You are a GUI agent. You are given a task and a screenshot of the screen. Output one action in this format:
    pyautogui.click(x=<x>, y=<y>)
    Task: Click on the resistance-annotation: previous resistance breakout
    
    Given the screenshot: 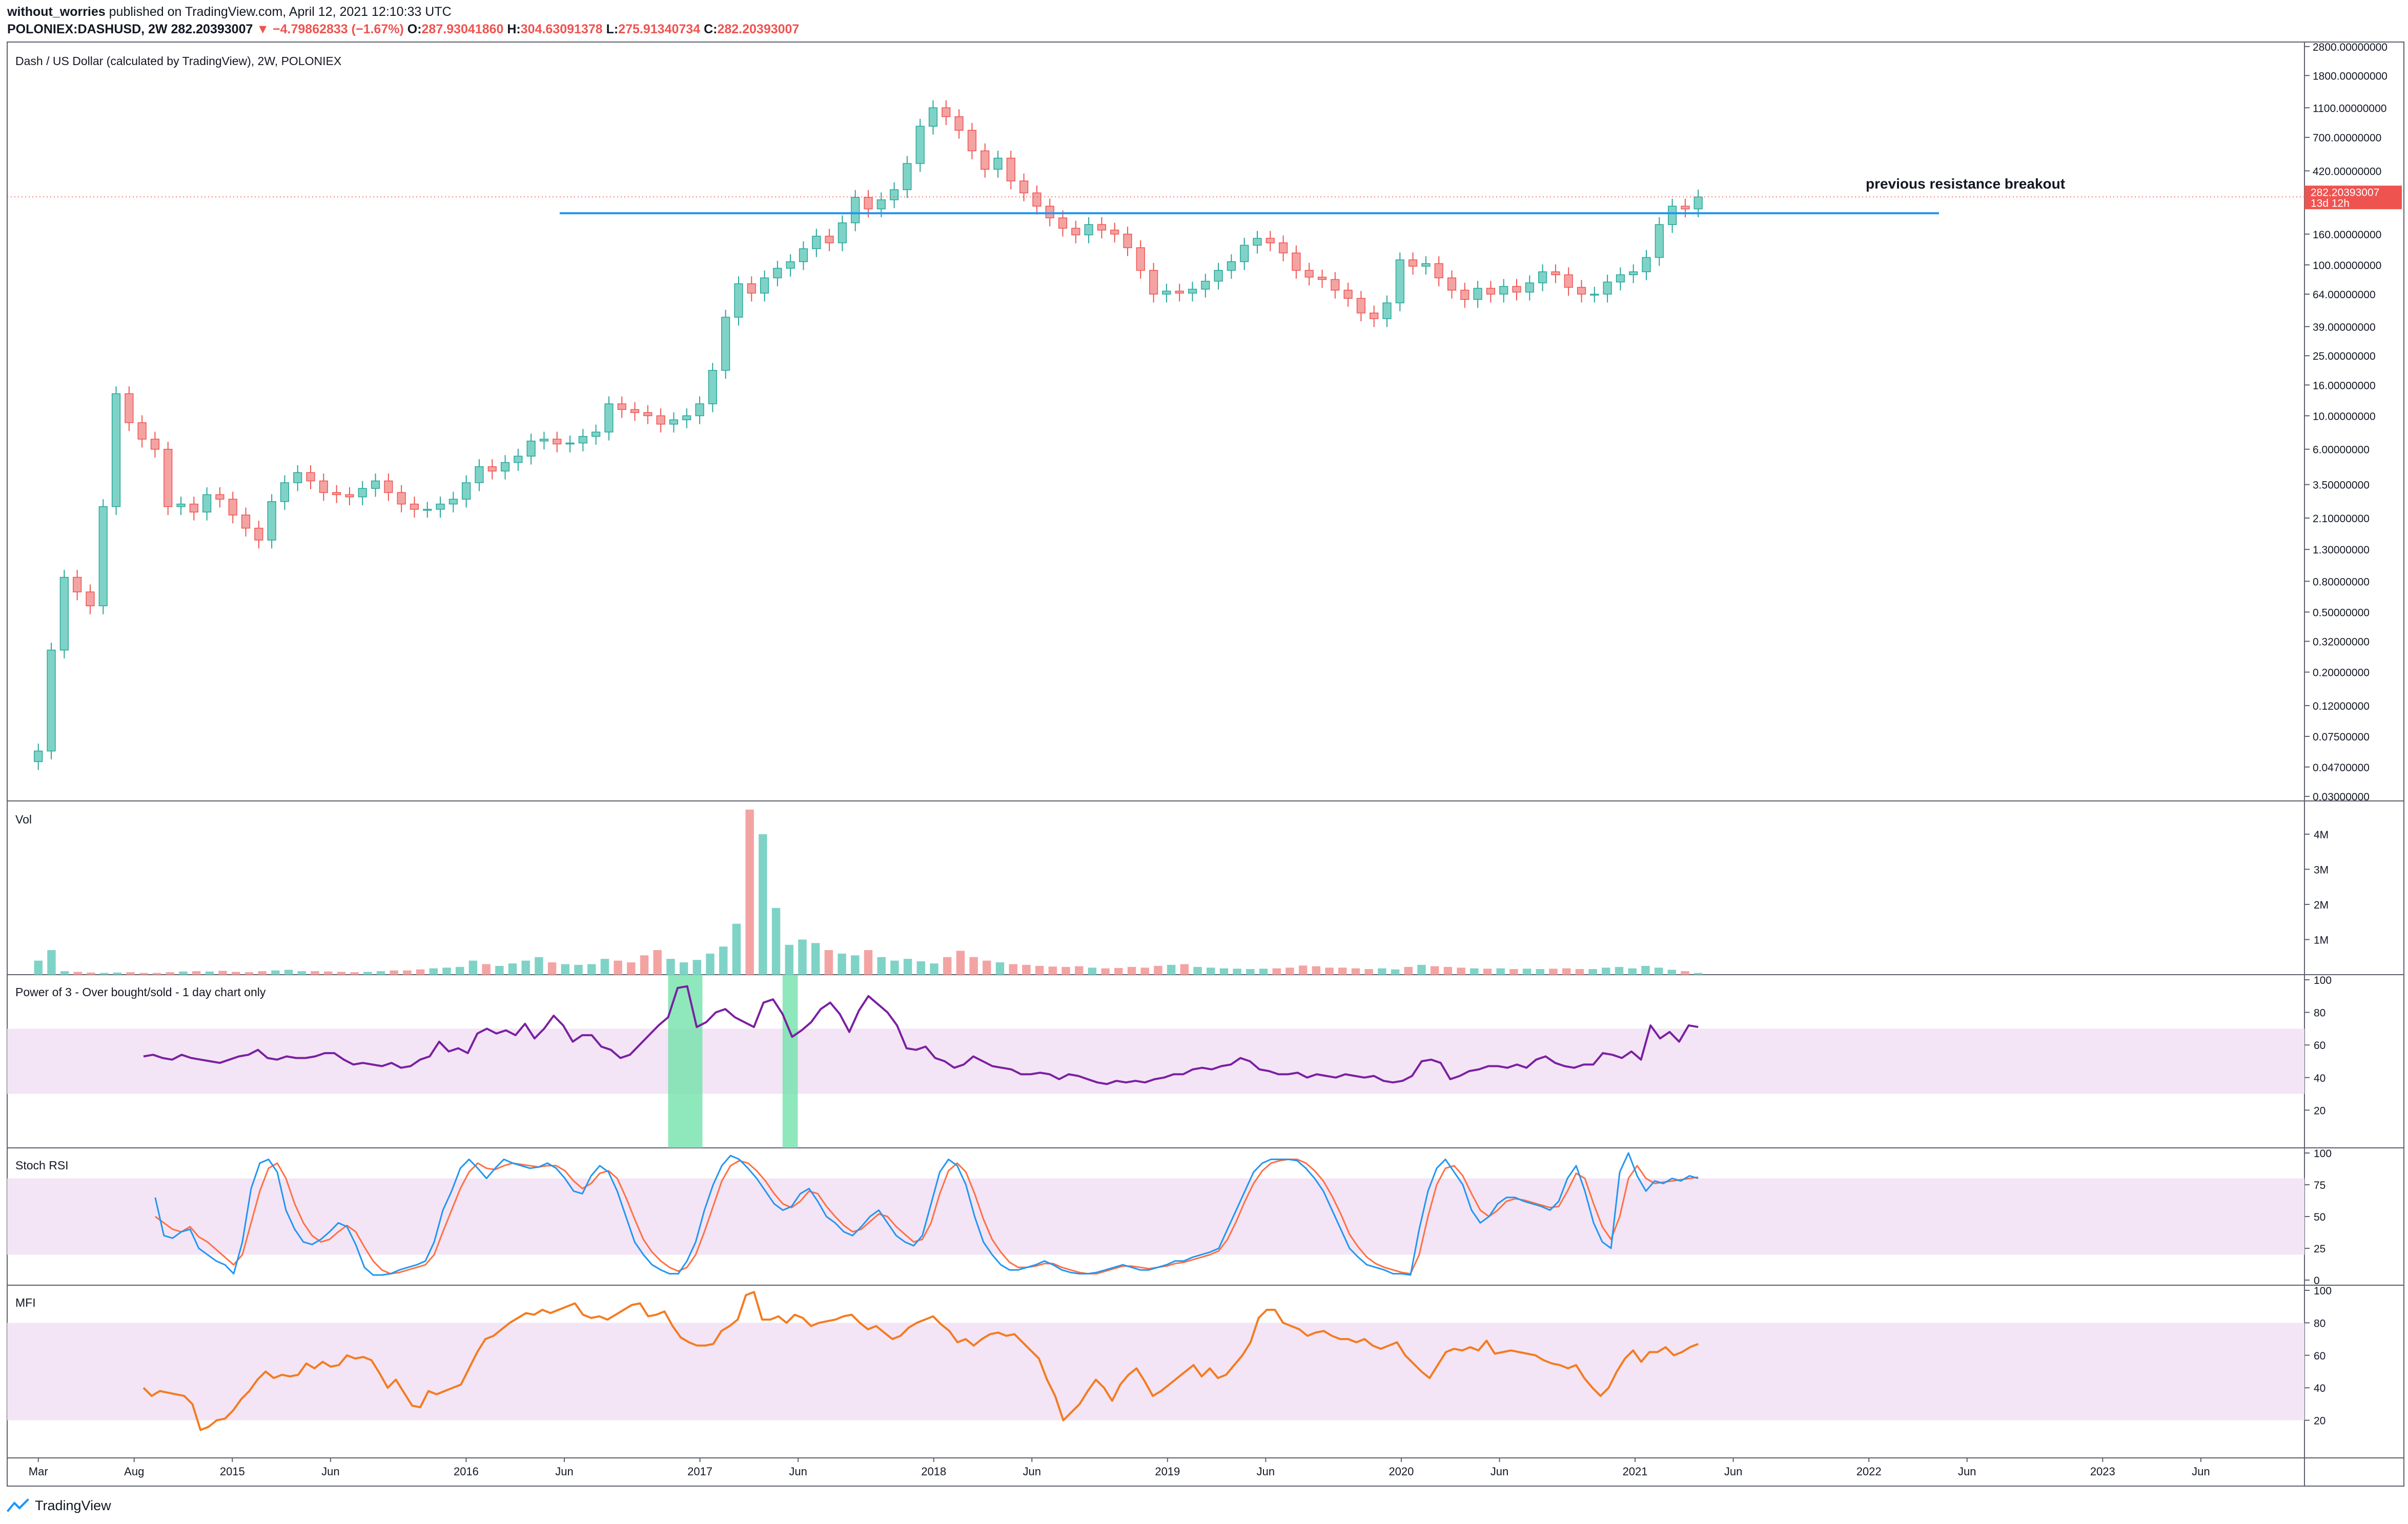 What is the action you would take?
    pyautogui.click(x=1966, y=184)
    